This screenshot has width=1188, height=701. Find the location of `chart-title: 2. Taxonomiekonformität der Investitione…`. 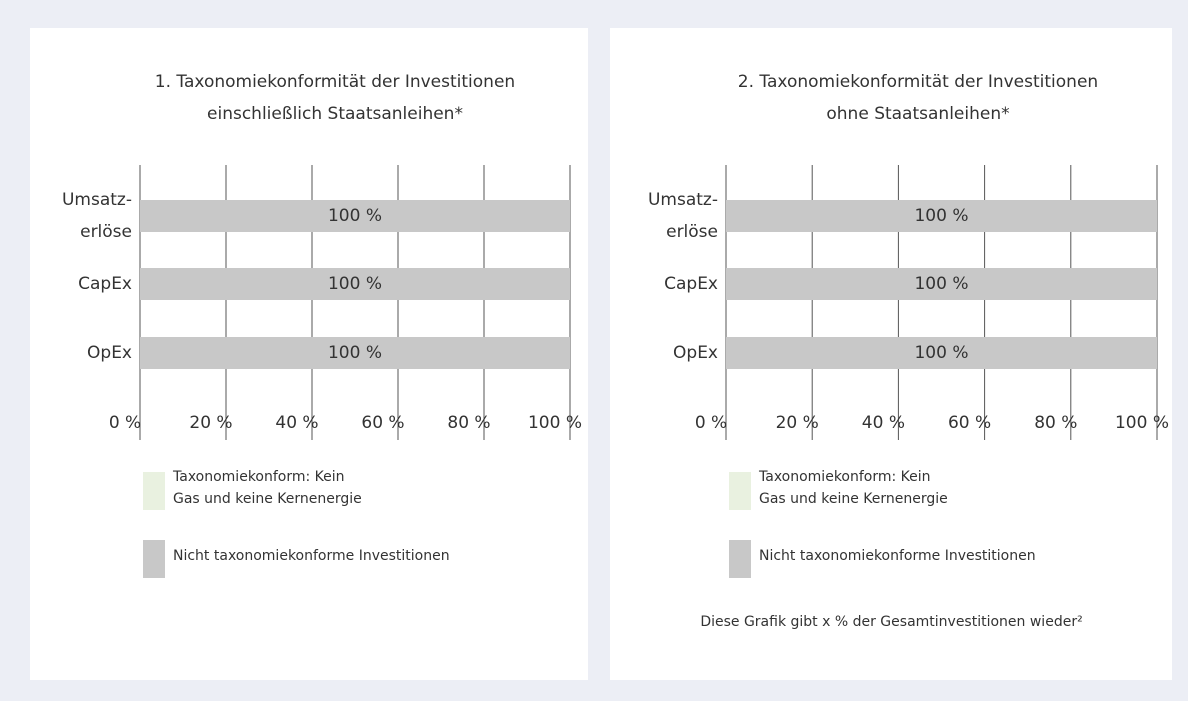

chart-title: 2. Taxonomiekonformität der Investitione… is located at coordinates (918, 98).